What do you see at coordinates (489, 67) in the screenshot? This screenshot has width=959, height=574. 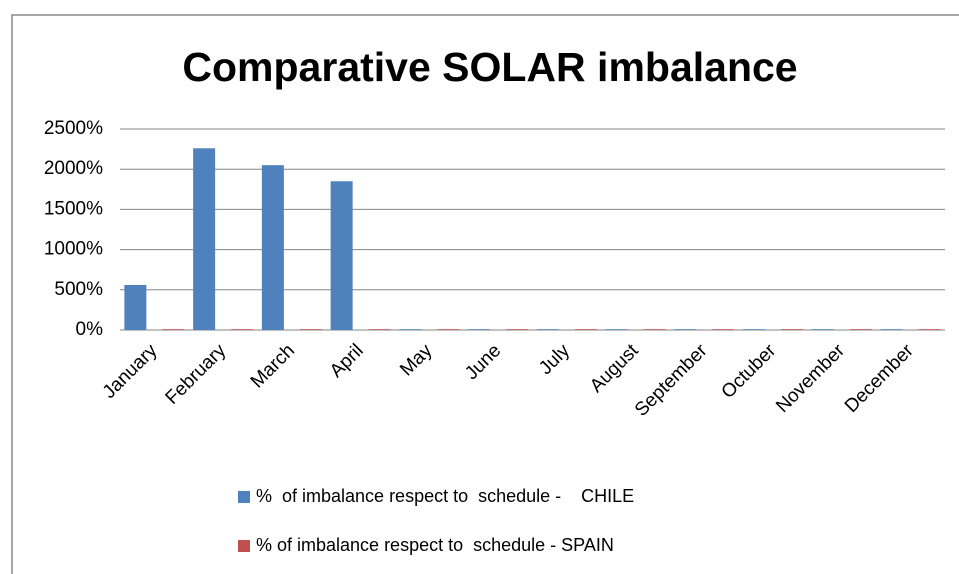 I see `chart-title: Comparative SOLAR imbalance` at bounding box center [489, 67].